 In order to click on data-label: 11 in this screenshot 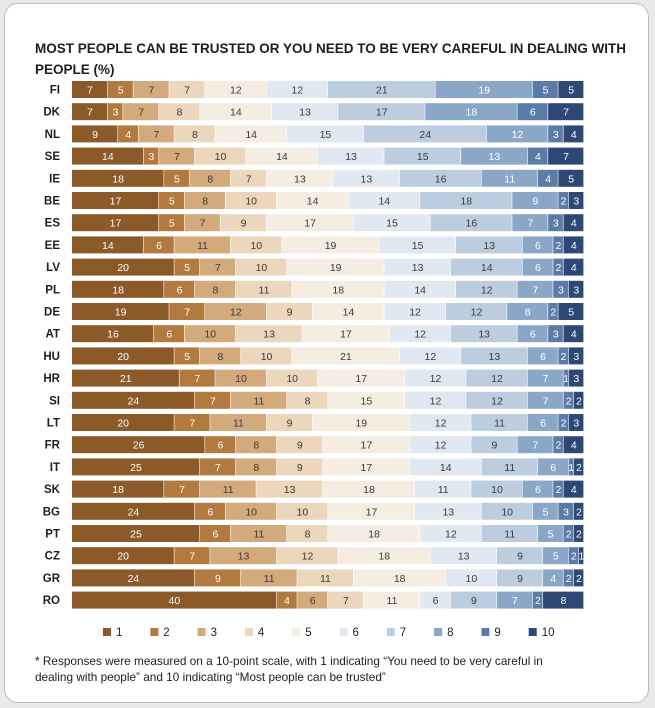, I will do `click(325, 579)`.